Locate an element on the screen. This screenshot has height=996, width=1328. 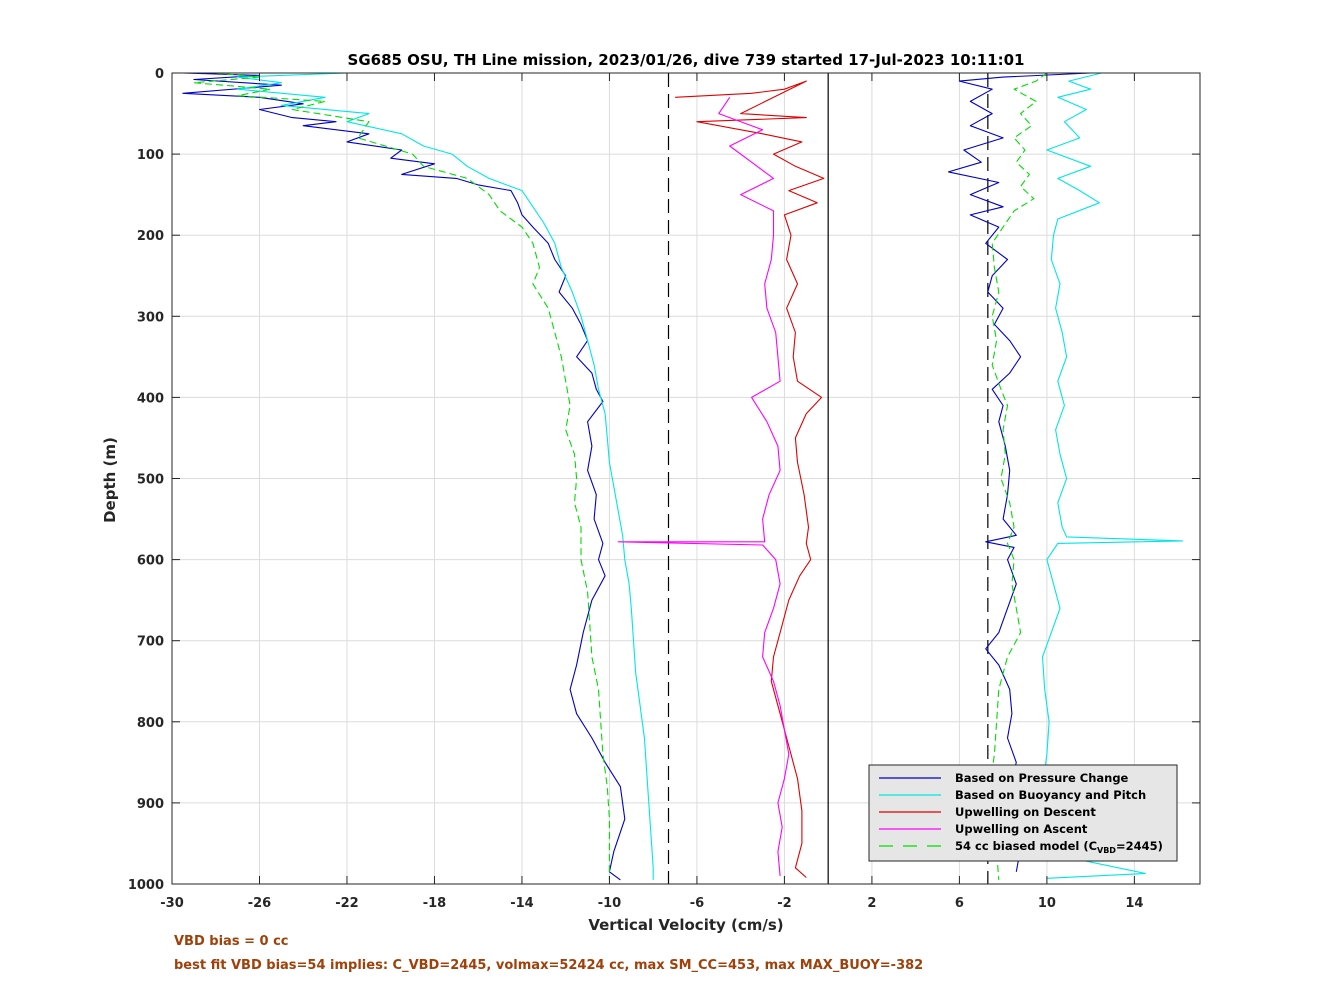
y-axis-label: Depth (m) is located at coordinates (110, 480).